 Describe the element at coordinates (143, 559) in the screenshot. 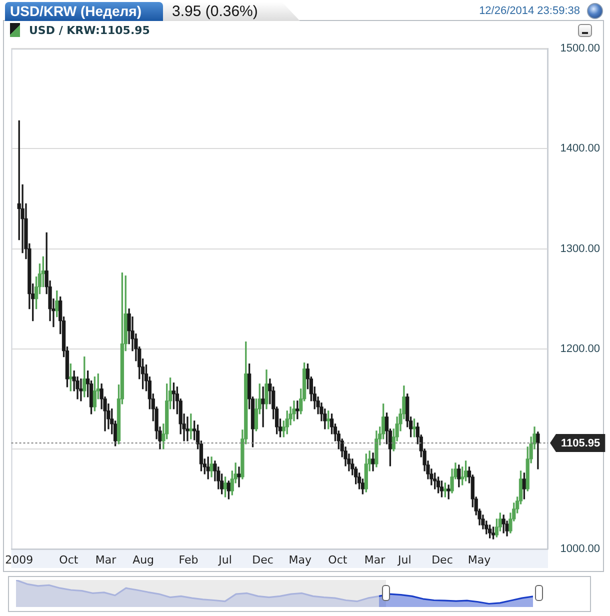

I see `x-tick-label: Aug` at that location.